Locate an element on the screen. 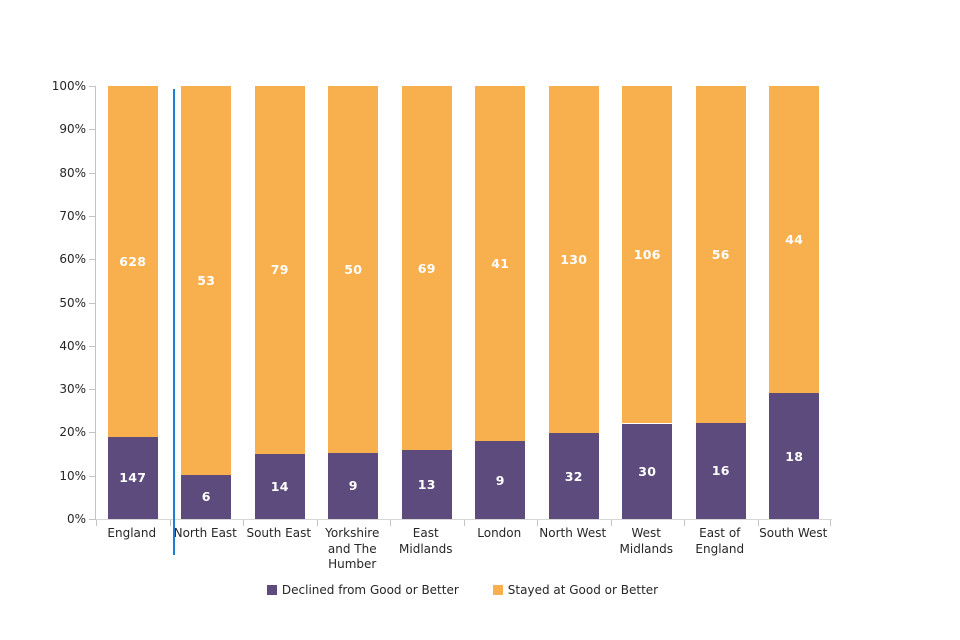  legend-label-declined: Declined from Good or Better is located at coordinates (370, 590).